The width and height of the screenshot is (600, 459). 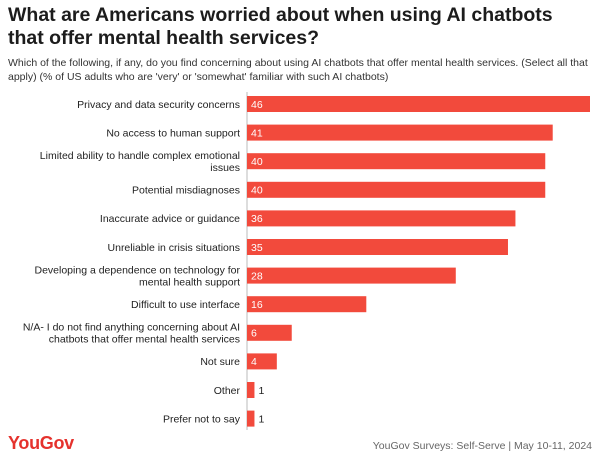 I want to click on data-label: 35, so click(x=257, y=248).